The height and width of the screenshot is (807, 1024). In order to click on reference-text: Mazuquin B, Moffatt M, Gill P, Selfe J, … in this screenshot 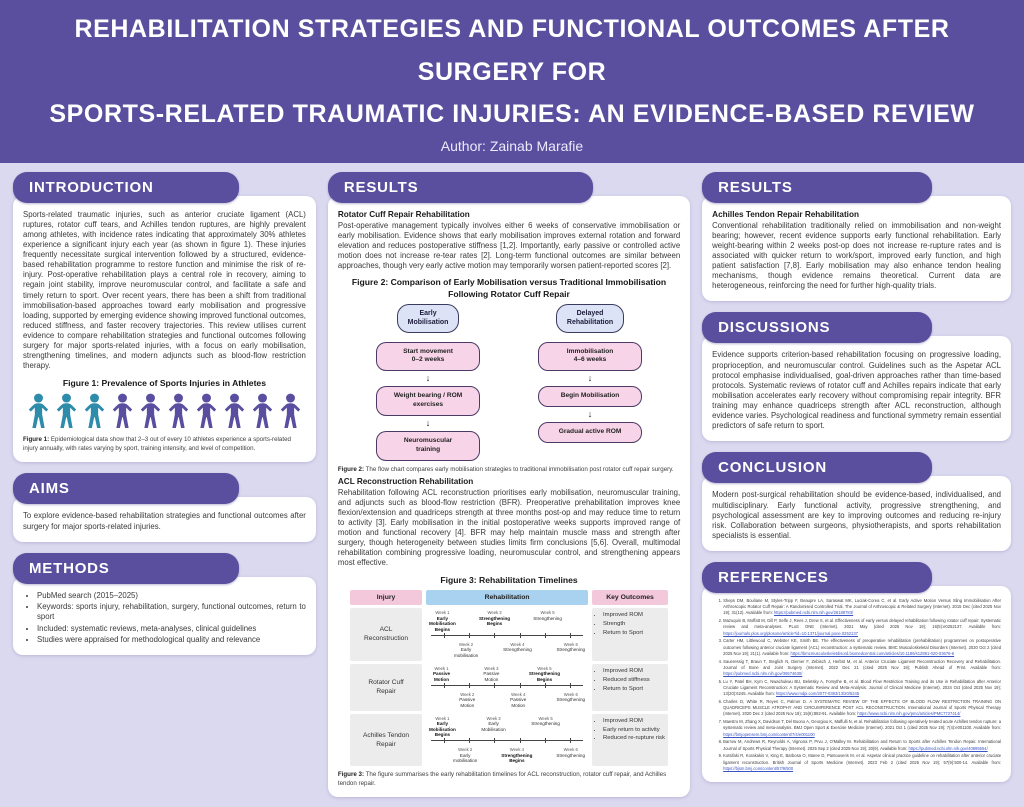, I will do `click(862, 623)`.